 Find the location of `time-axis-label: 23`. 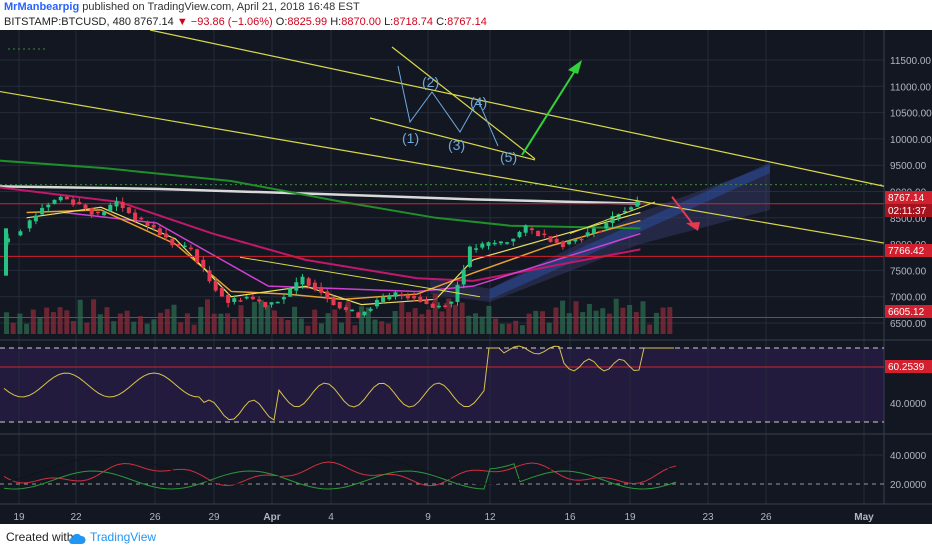

time-axis-label: 23 is located at coordinates (708, 517).